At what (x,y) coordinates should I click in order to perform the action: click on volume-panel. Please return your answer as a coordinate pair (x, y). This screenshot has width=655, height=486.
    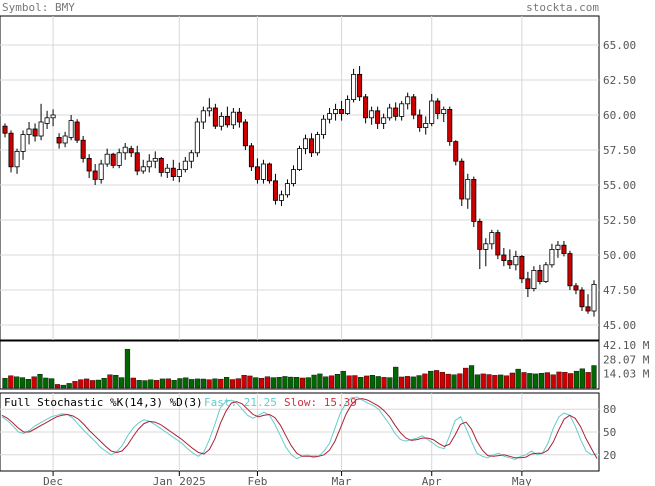
    Looking at the image, I should click on (300, 365).